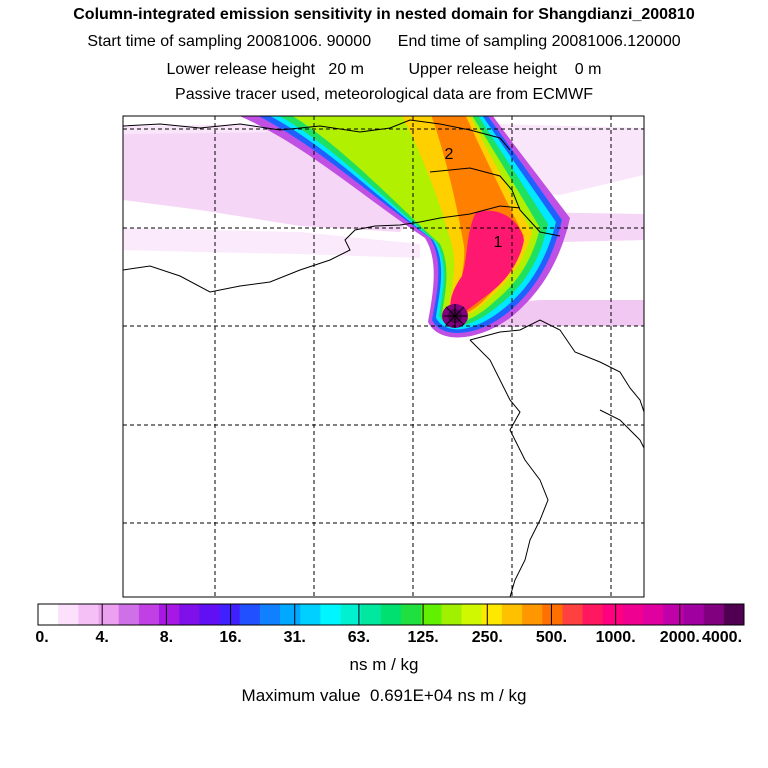 This screenshot has width=768, height=768. I want to click on colorbar-frame, so click(391, 614).